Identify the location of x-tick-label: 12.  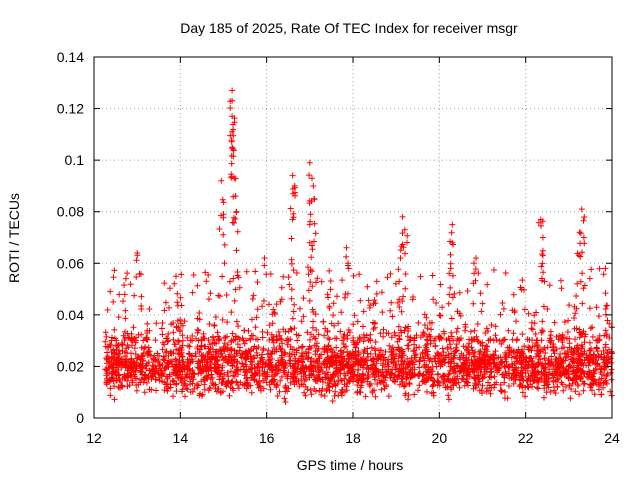
(94, 438).